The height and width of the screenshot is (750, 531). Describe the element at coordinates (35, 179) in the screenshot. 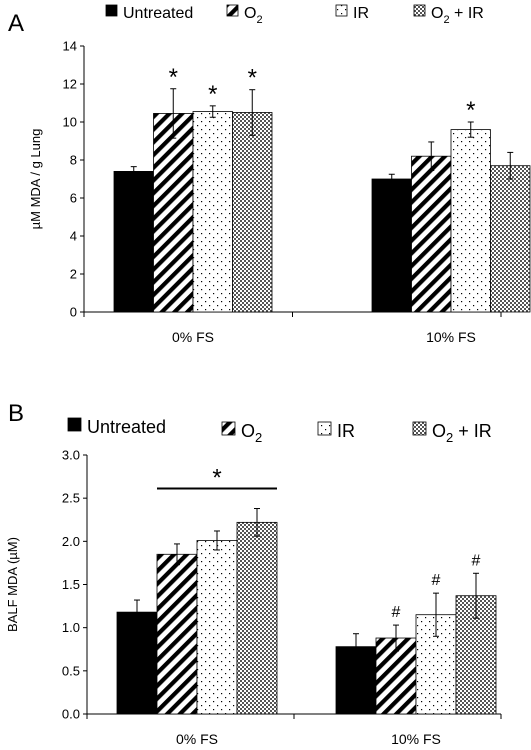

I see `y-axis-title: µM MDA / g Lung` at that location.